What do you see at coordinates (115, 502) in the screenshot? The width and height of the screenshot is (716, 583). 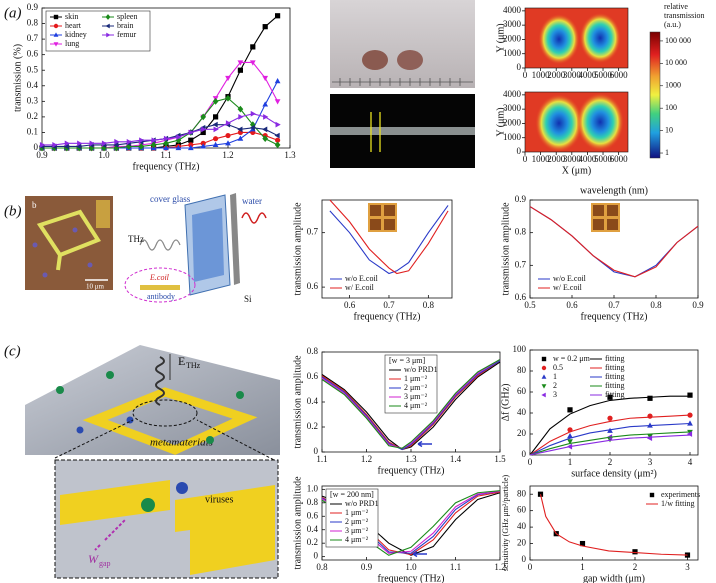 I see `inset-electrode` at bounding box center [115, 502].